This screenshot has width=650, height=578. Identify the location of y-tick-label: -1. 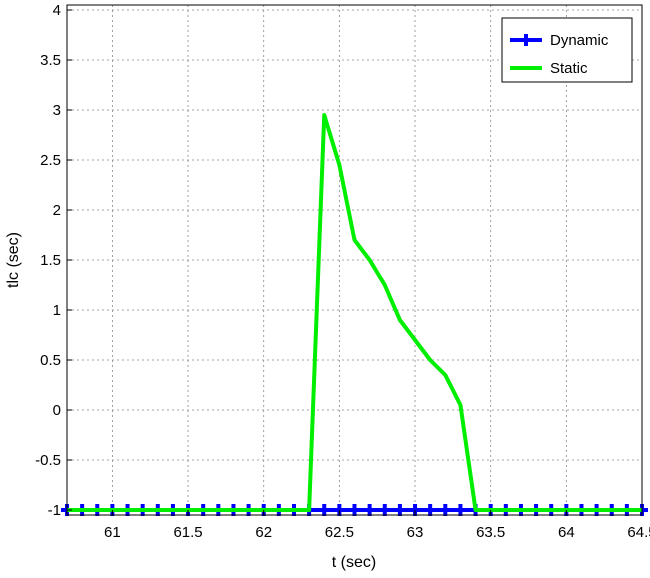
(54, 510).